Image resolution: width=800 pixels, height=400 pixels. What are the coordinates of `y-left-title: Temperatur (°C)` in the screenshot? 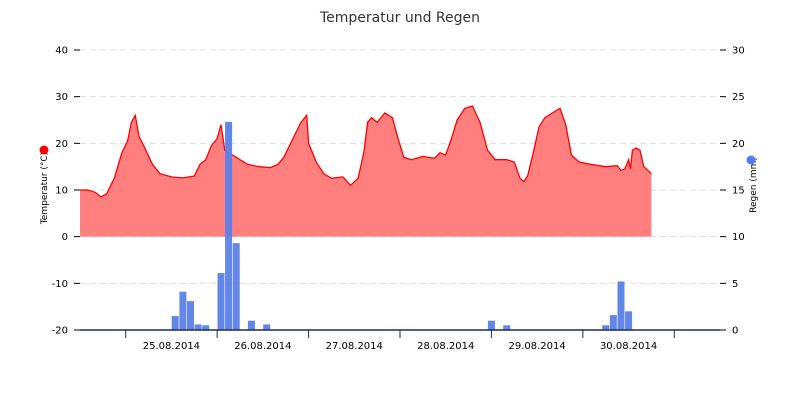 It's located at (45, 188).